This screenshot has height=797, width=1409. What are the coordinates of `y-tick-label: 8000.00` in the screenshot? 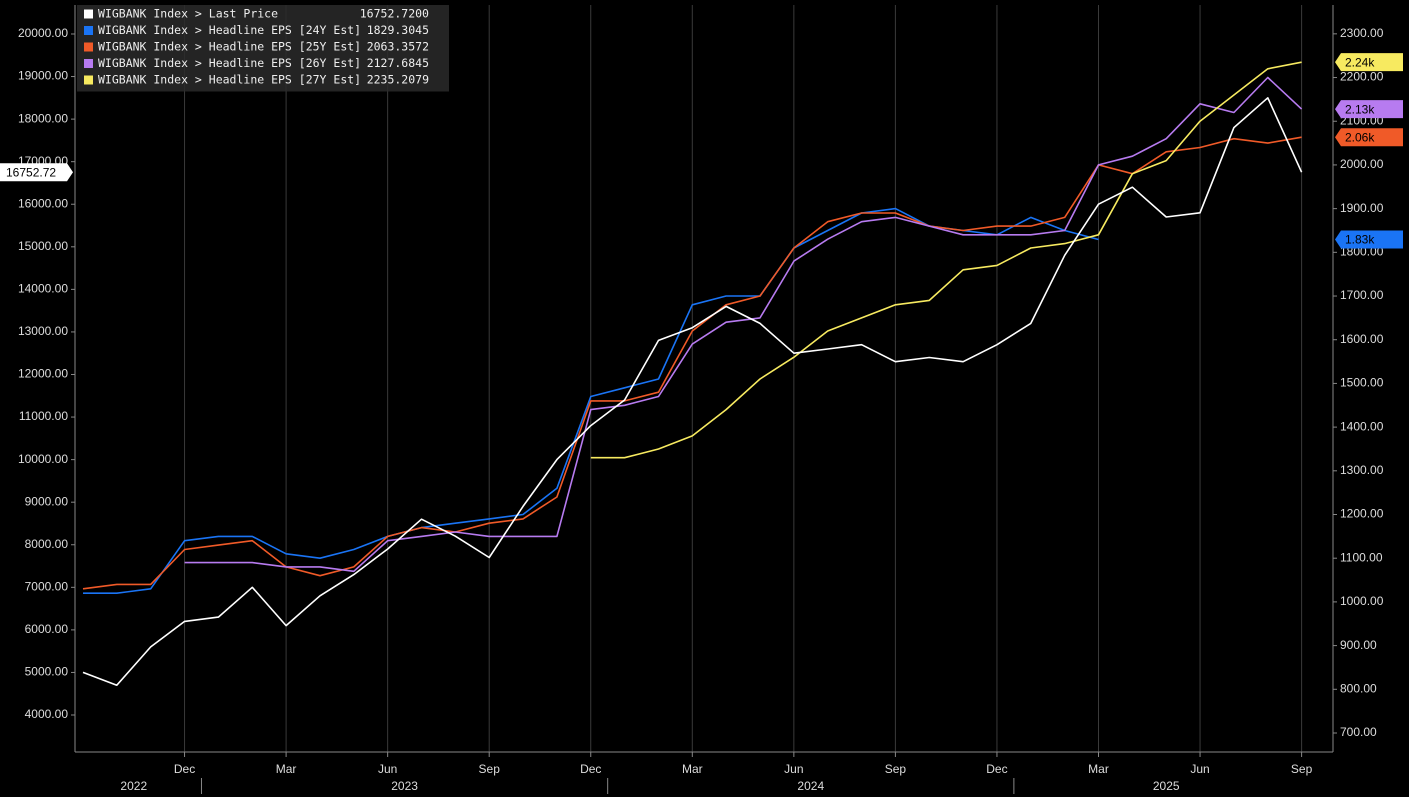 It's located at (47, 544).